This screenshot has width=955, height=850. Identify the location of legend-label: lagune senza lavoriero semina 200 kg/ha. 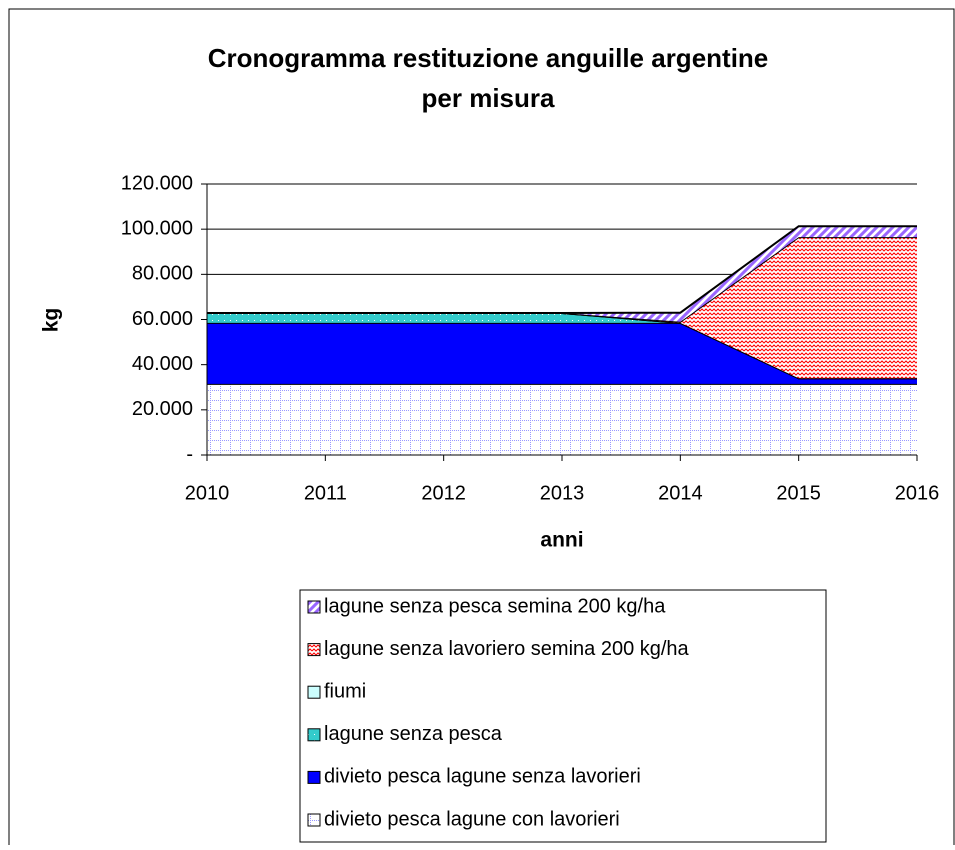
(507, 649).